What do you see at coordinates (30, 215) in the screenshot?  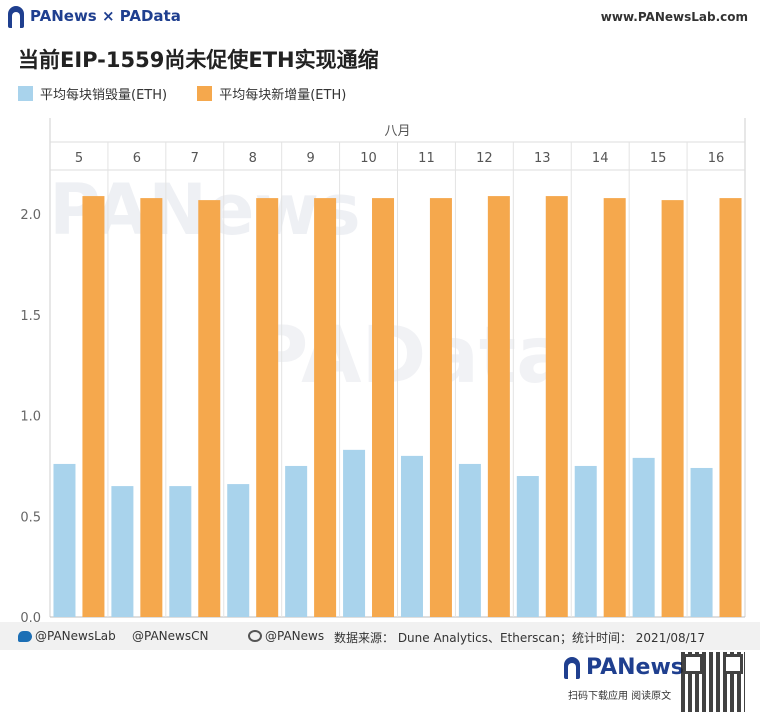 I see `y-tick-label: 2.0` at bounding box center [30, 215].